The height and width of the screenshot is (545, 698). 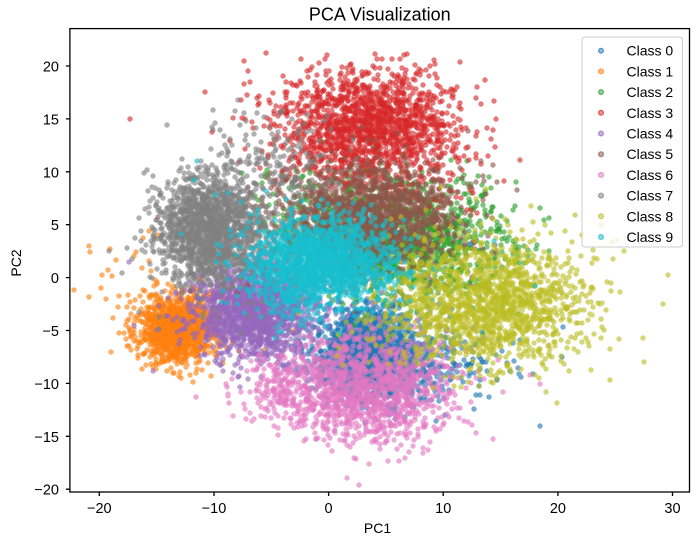 What do you see at coordinates (50, 332) in the screenshot?
I see `svg-text: −5` at bounding box center [50, 332].